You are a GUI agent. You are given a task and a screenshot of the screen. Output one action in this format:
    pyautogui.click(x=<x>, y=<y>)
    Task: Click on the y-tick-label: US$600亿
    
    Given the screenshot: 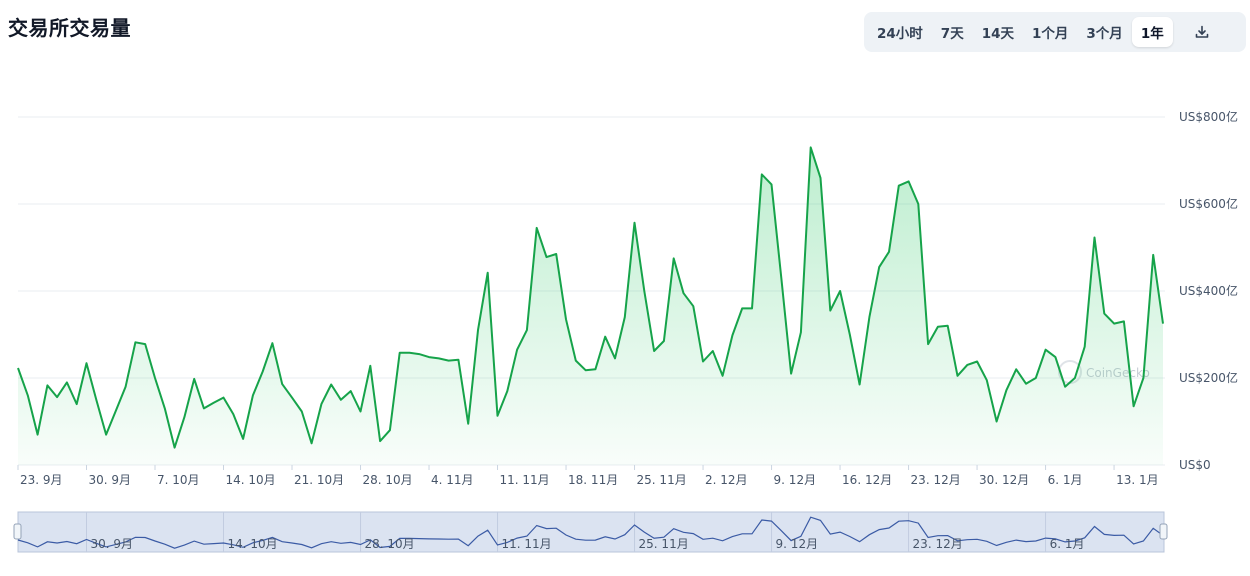 What is the action you would take?
    pyautogui.click(x=1208, y=203)
    